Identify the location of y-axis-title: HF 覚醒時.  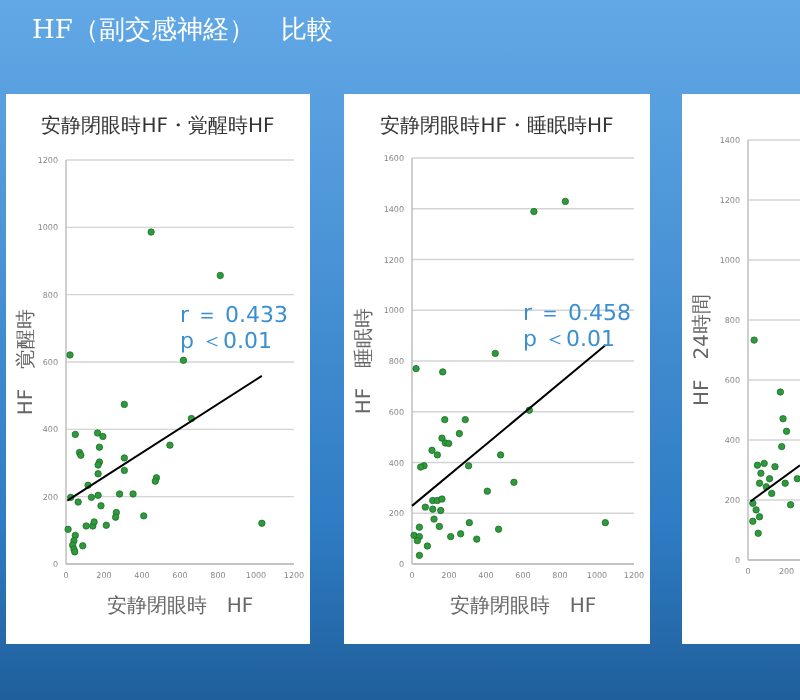
(26, 362).